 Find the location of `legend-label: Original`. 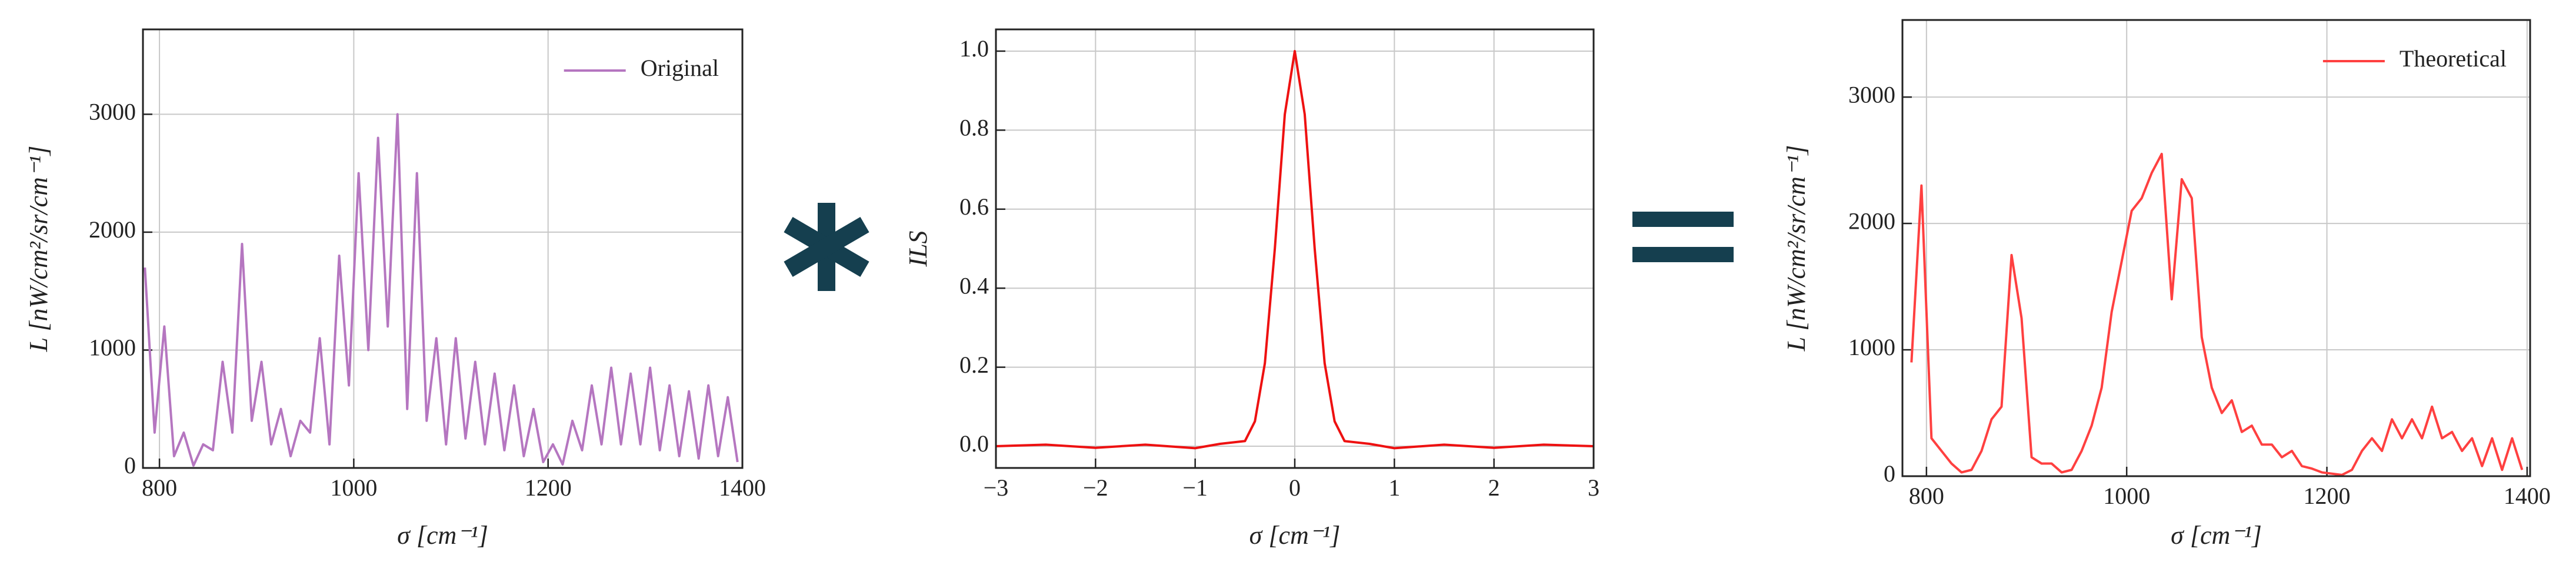

legend-label: Original is located at coordinates (680, 68).